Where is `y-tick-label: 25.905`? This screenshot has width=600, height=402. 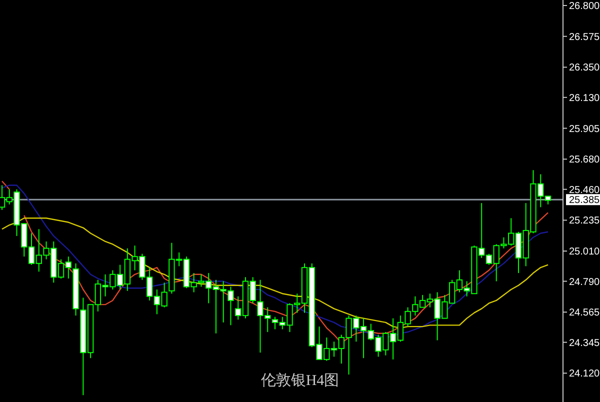
y-tick-label: 25.905 is located at coordinates (584, 129).